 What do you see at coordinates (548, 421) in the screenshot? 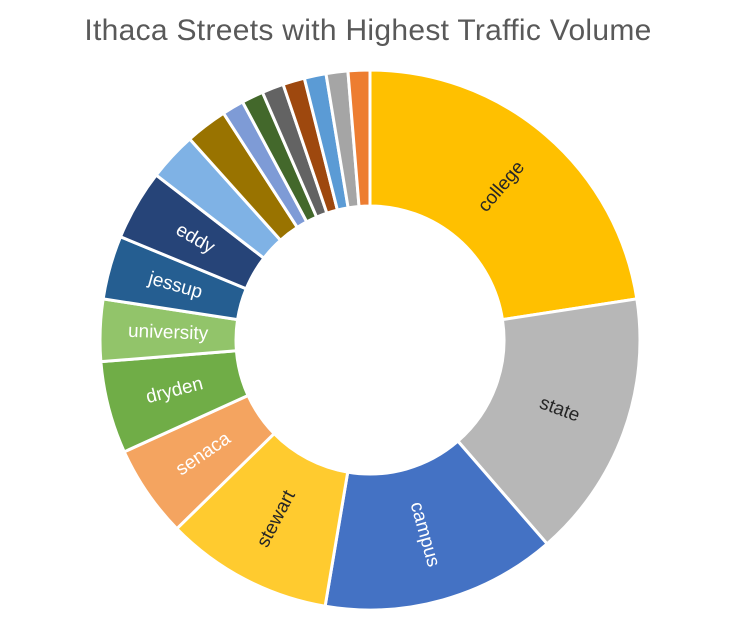
I see `donut-slice-state` at bounding box center [548, 421].